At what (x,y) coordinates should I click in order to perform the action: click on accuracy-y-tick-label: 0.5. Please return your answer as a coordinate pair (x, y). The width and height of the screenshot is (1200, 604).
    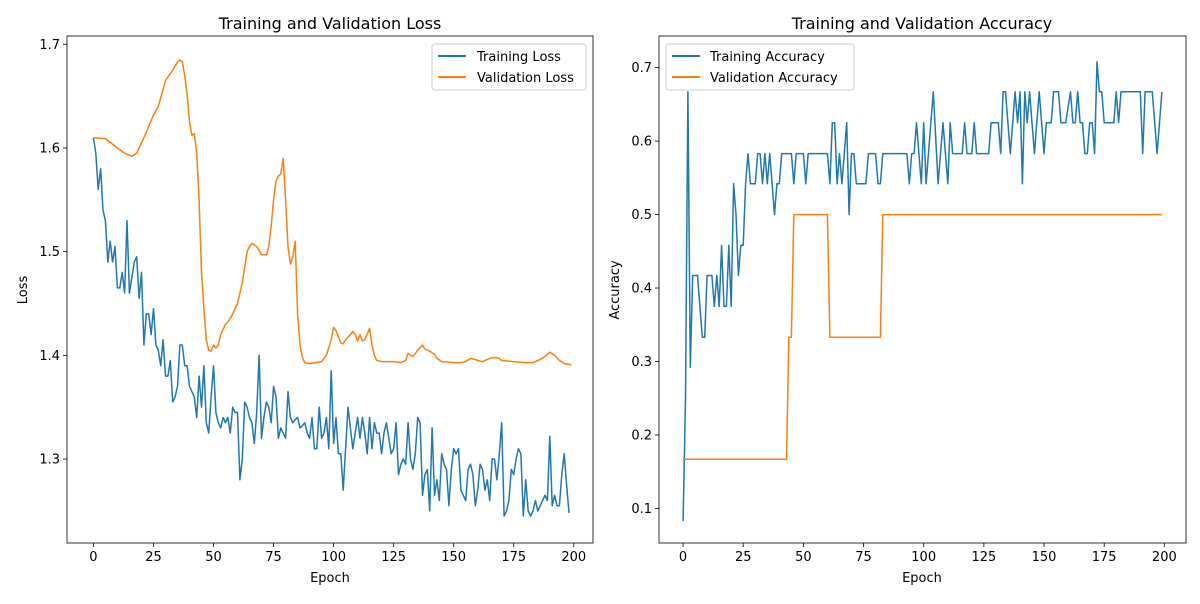
    Looking at the image, I should click on (641, 215).